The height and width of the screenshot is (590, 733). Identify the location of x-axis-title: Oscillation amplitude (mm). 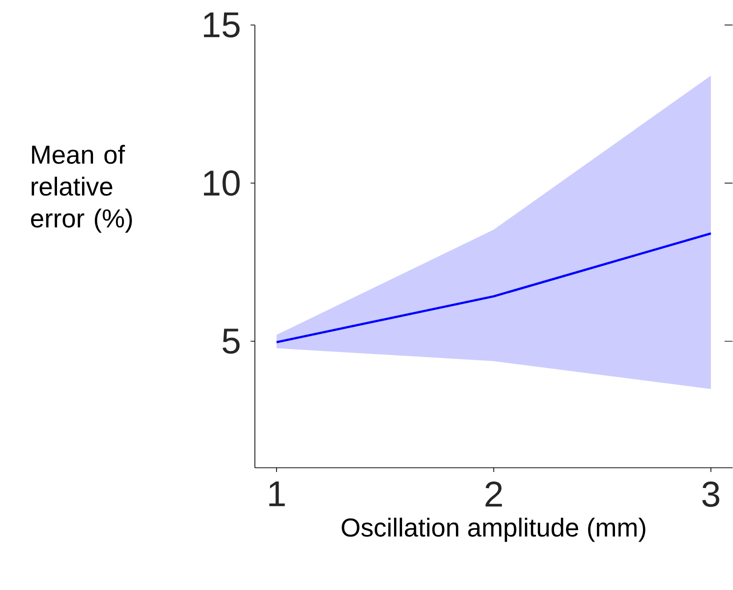
(494, 530).